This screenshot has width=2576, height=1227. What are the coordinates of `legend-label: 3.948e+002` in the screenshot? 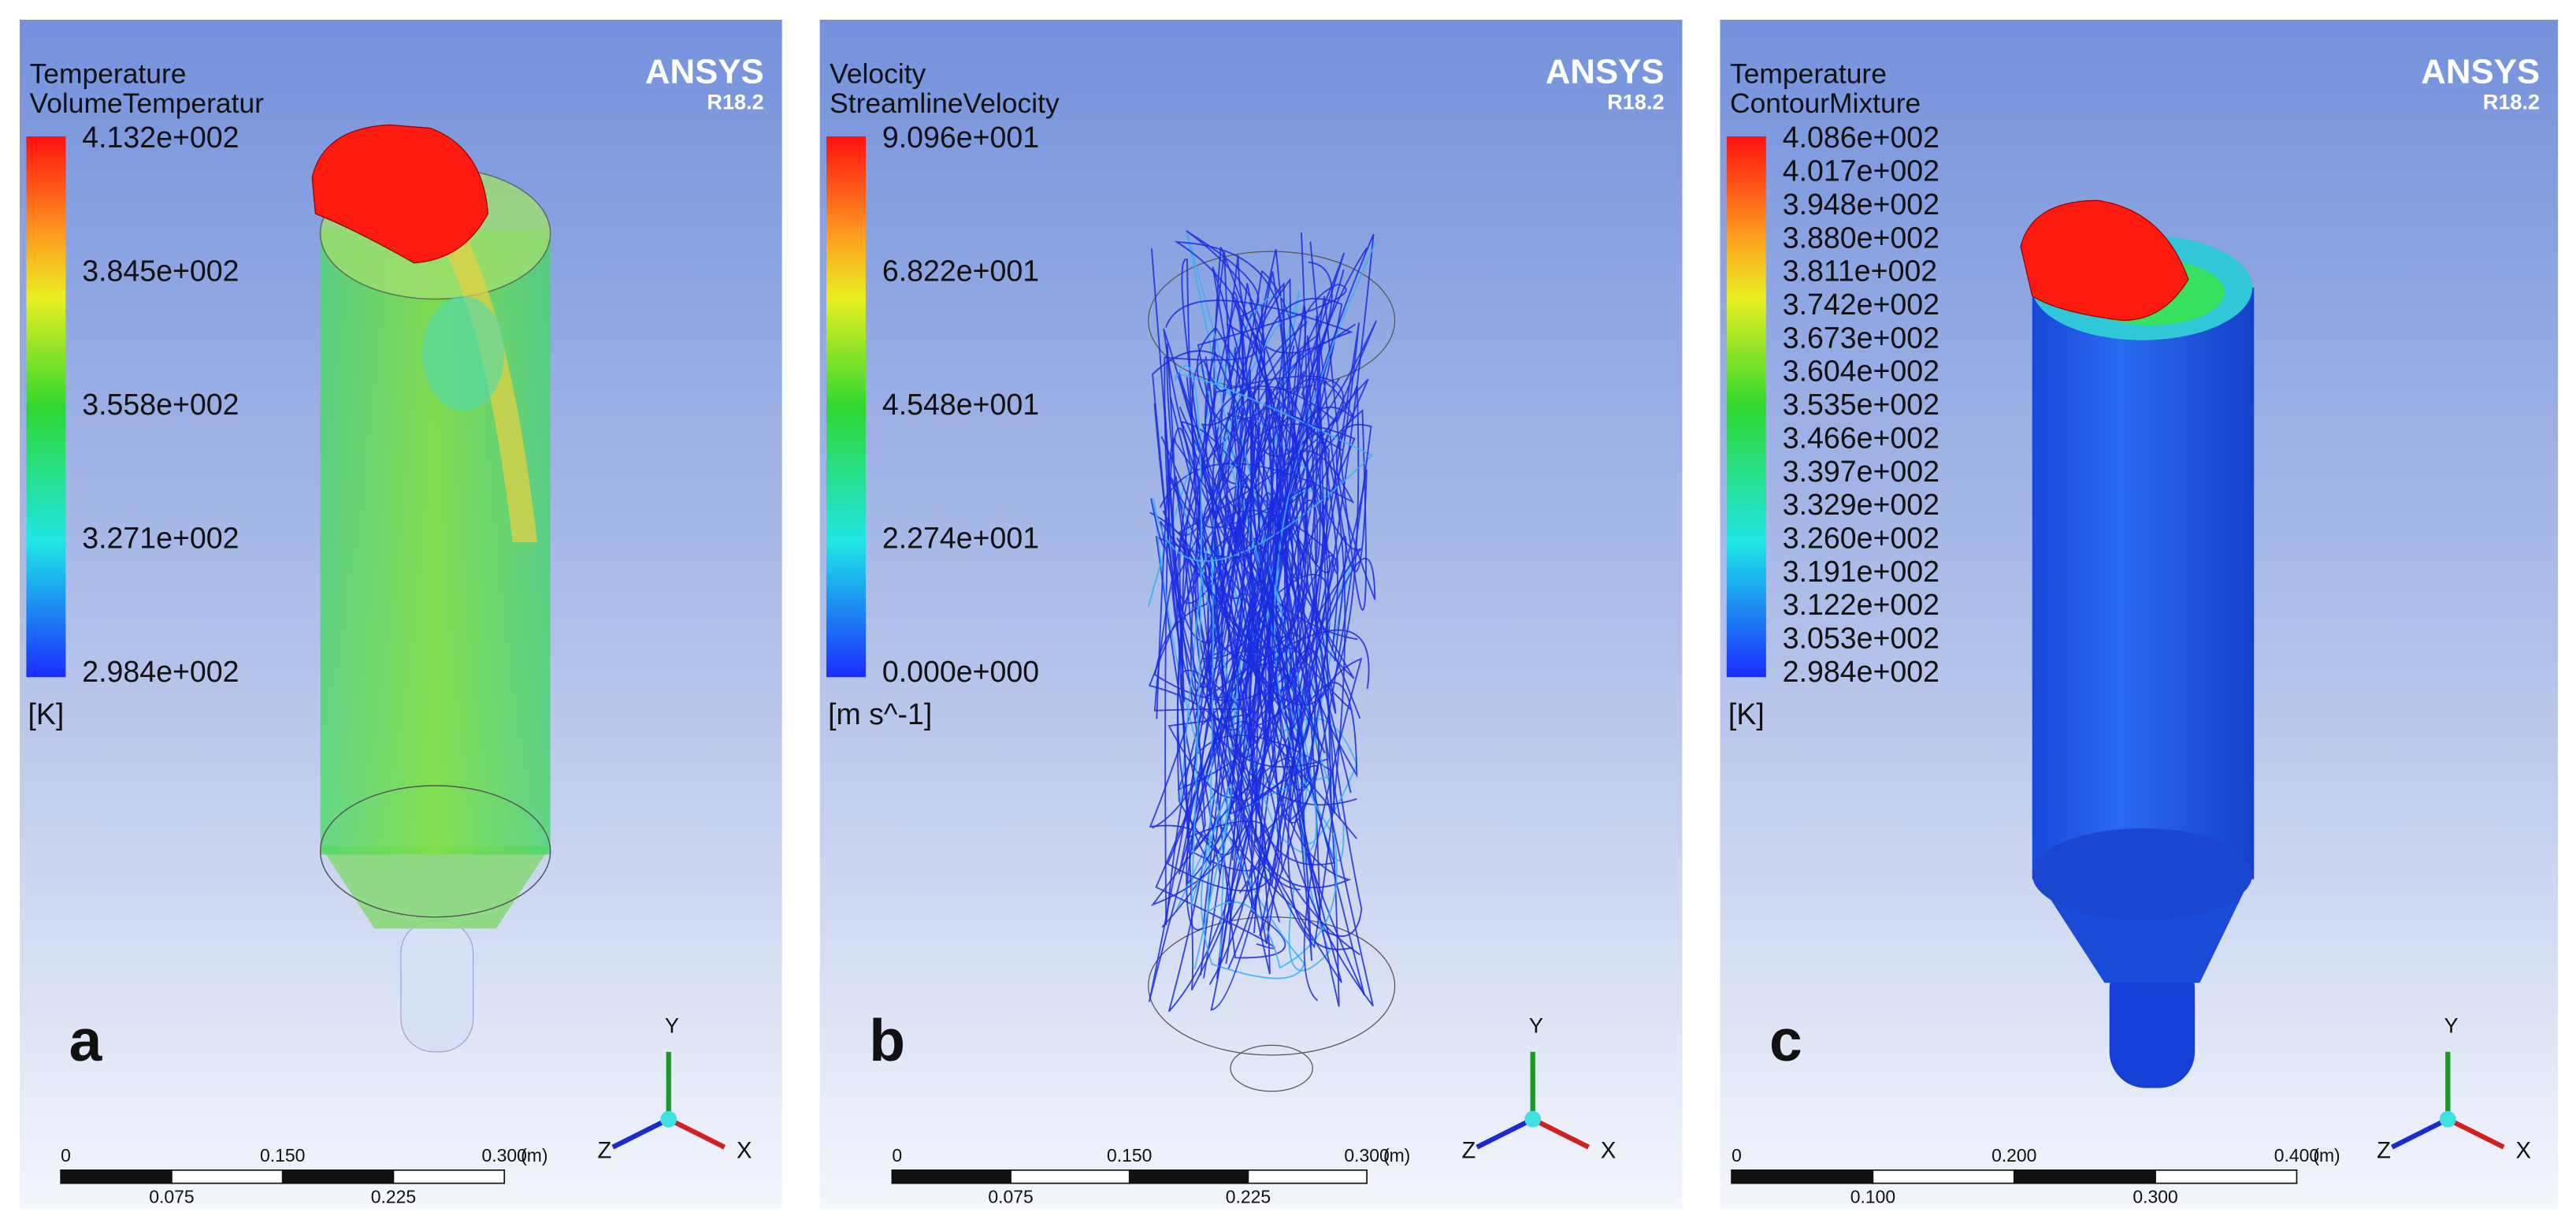 It's located at (1861, 204).